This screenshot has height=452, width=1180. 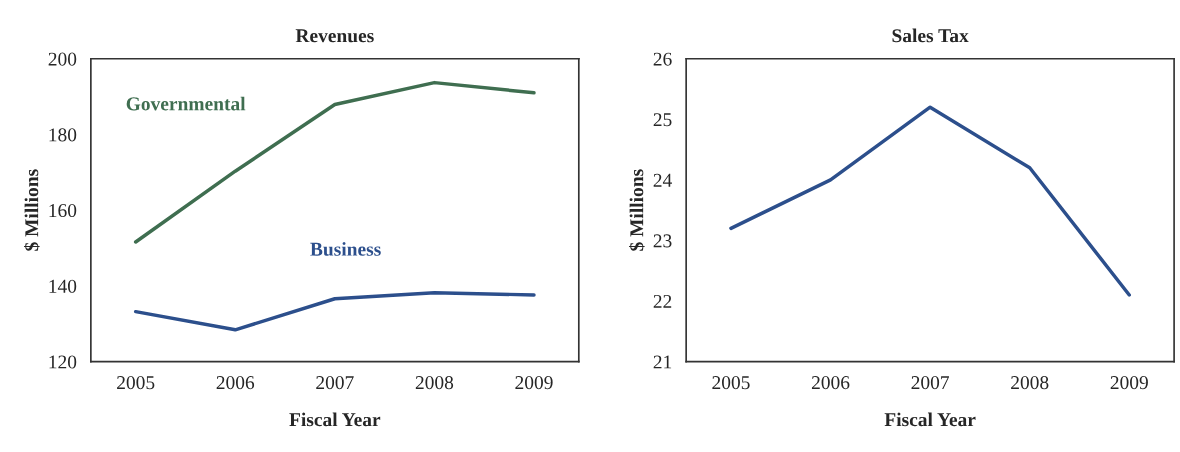 I want to click on y-tick-label: 160, so click(x=63, y=211).